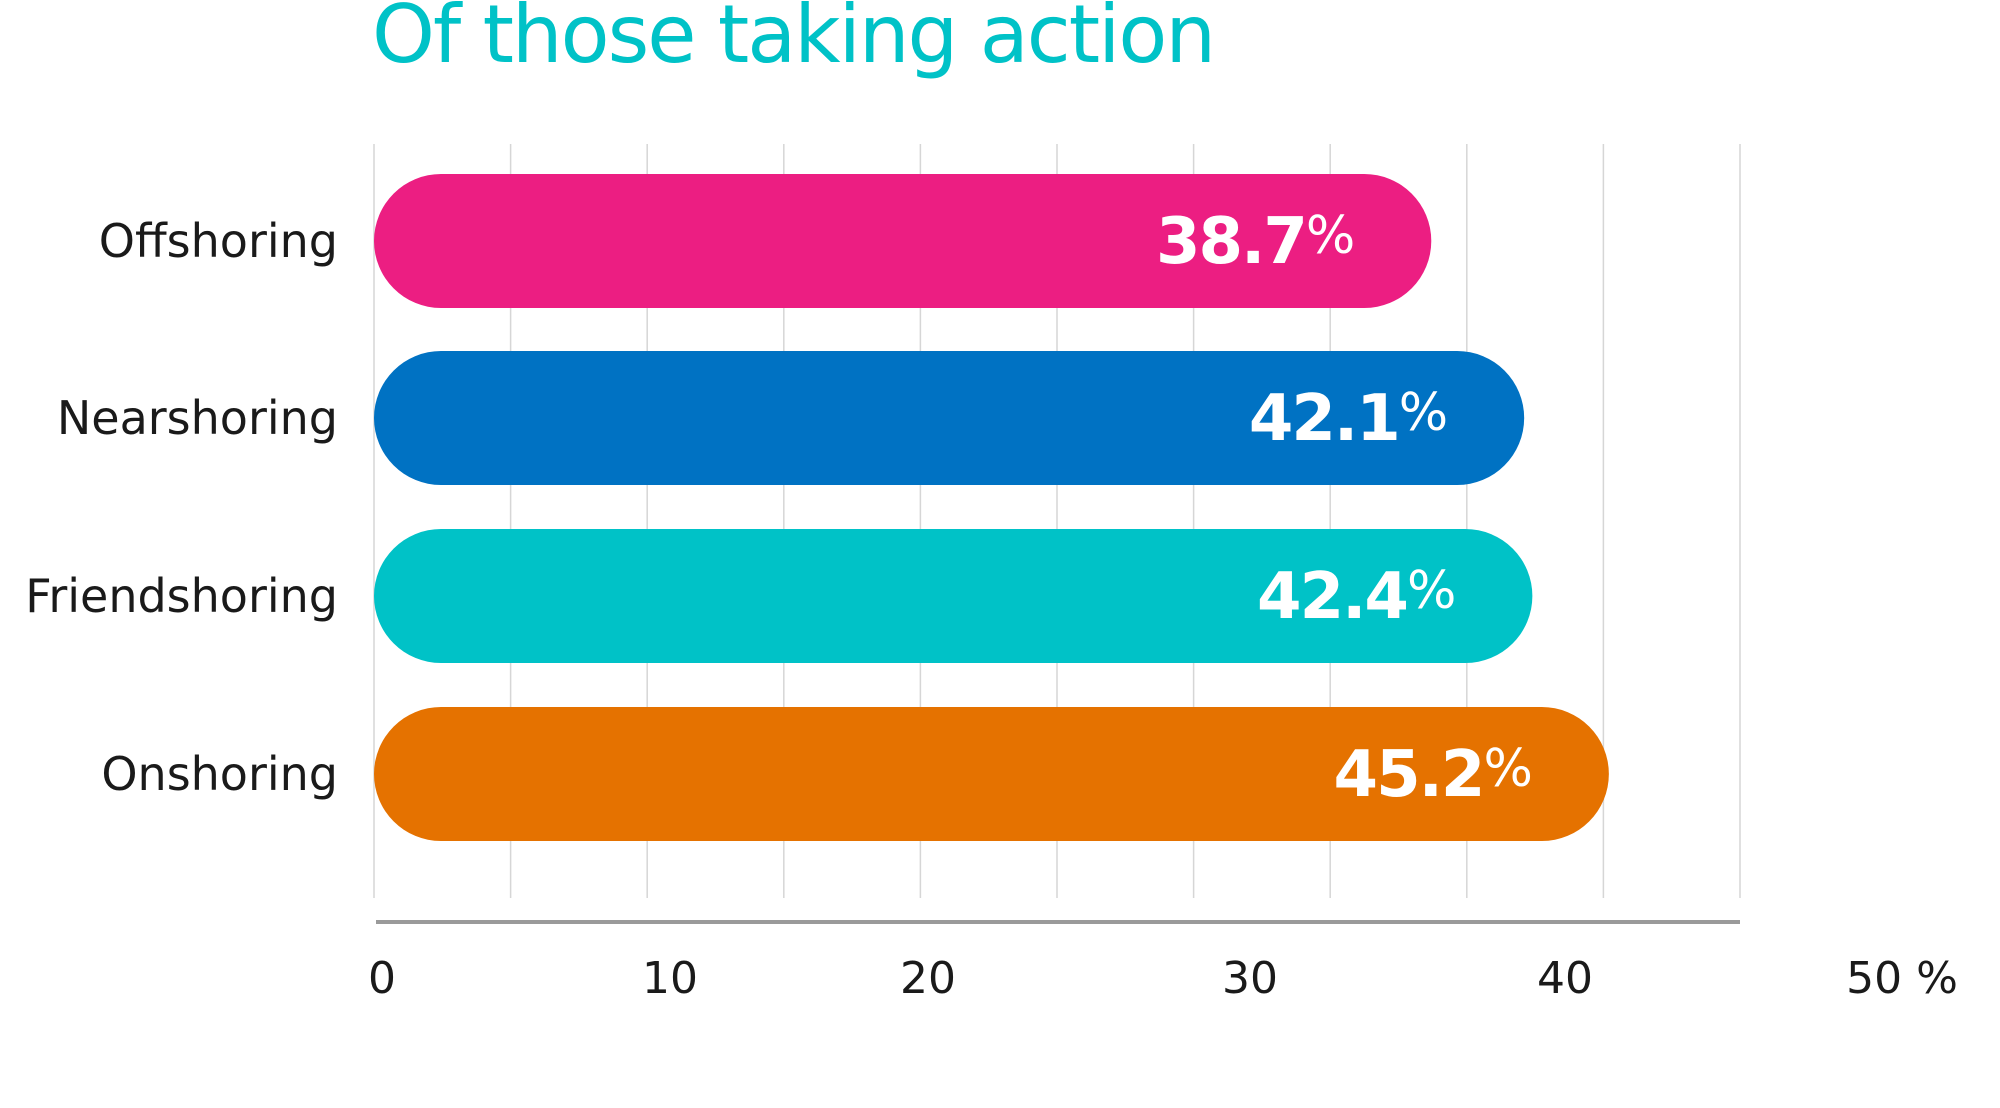 This screenshot has width=2000, height=1108. What do you see at coordinates (953, 596) in the screenshot?
I see `bar-friendshoring` at bounding box center [953, 596].